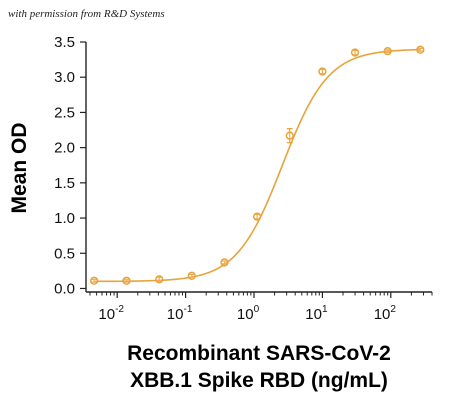 This screenshot has height=400, width=450. Describe the element at coordinates (64, 42) in the screenshot. I see `y-tick-label: 3.5` at that location.